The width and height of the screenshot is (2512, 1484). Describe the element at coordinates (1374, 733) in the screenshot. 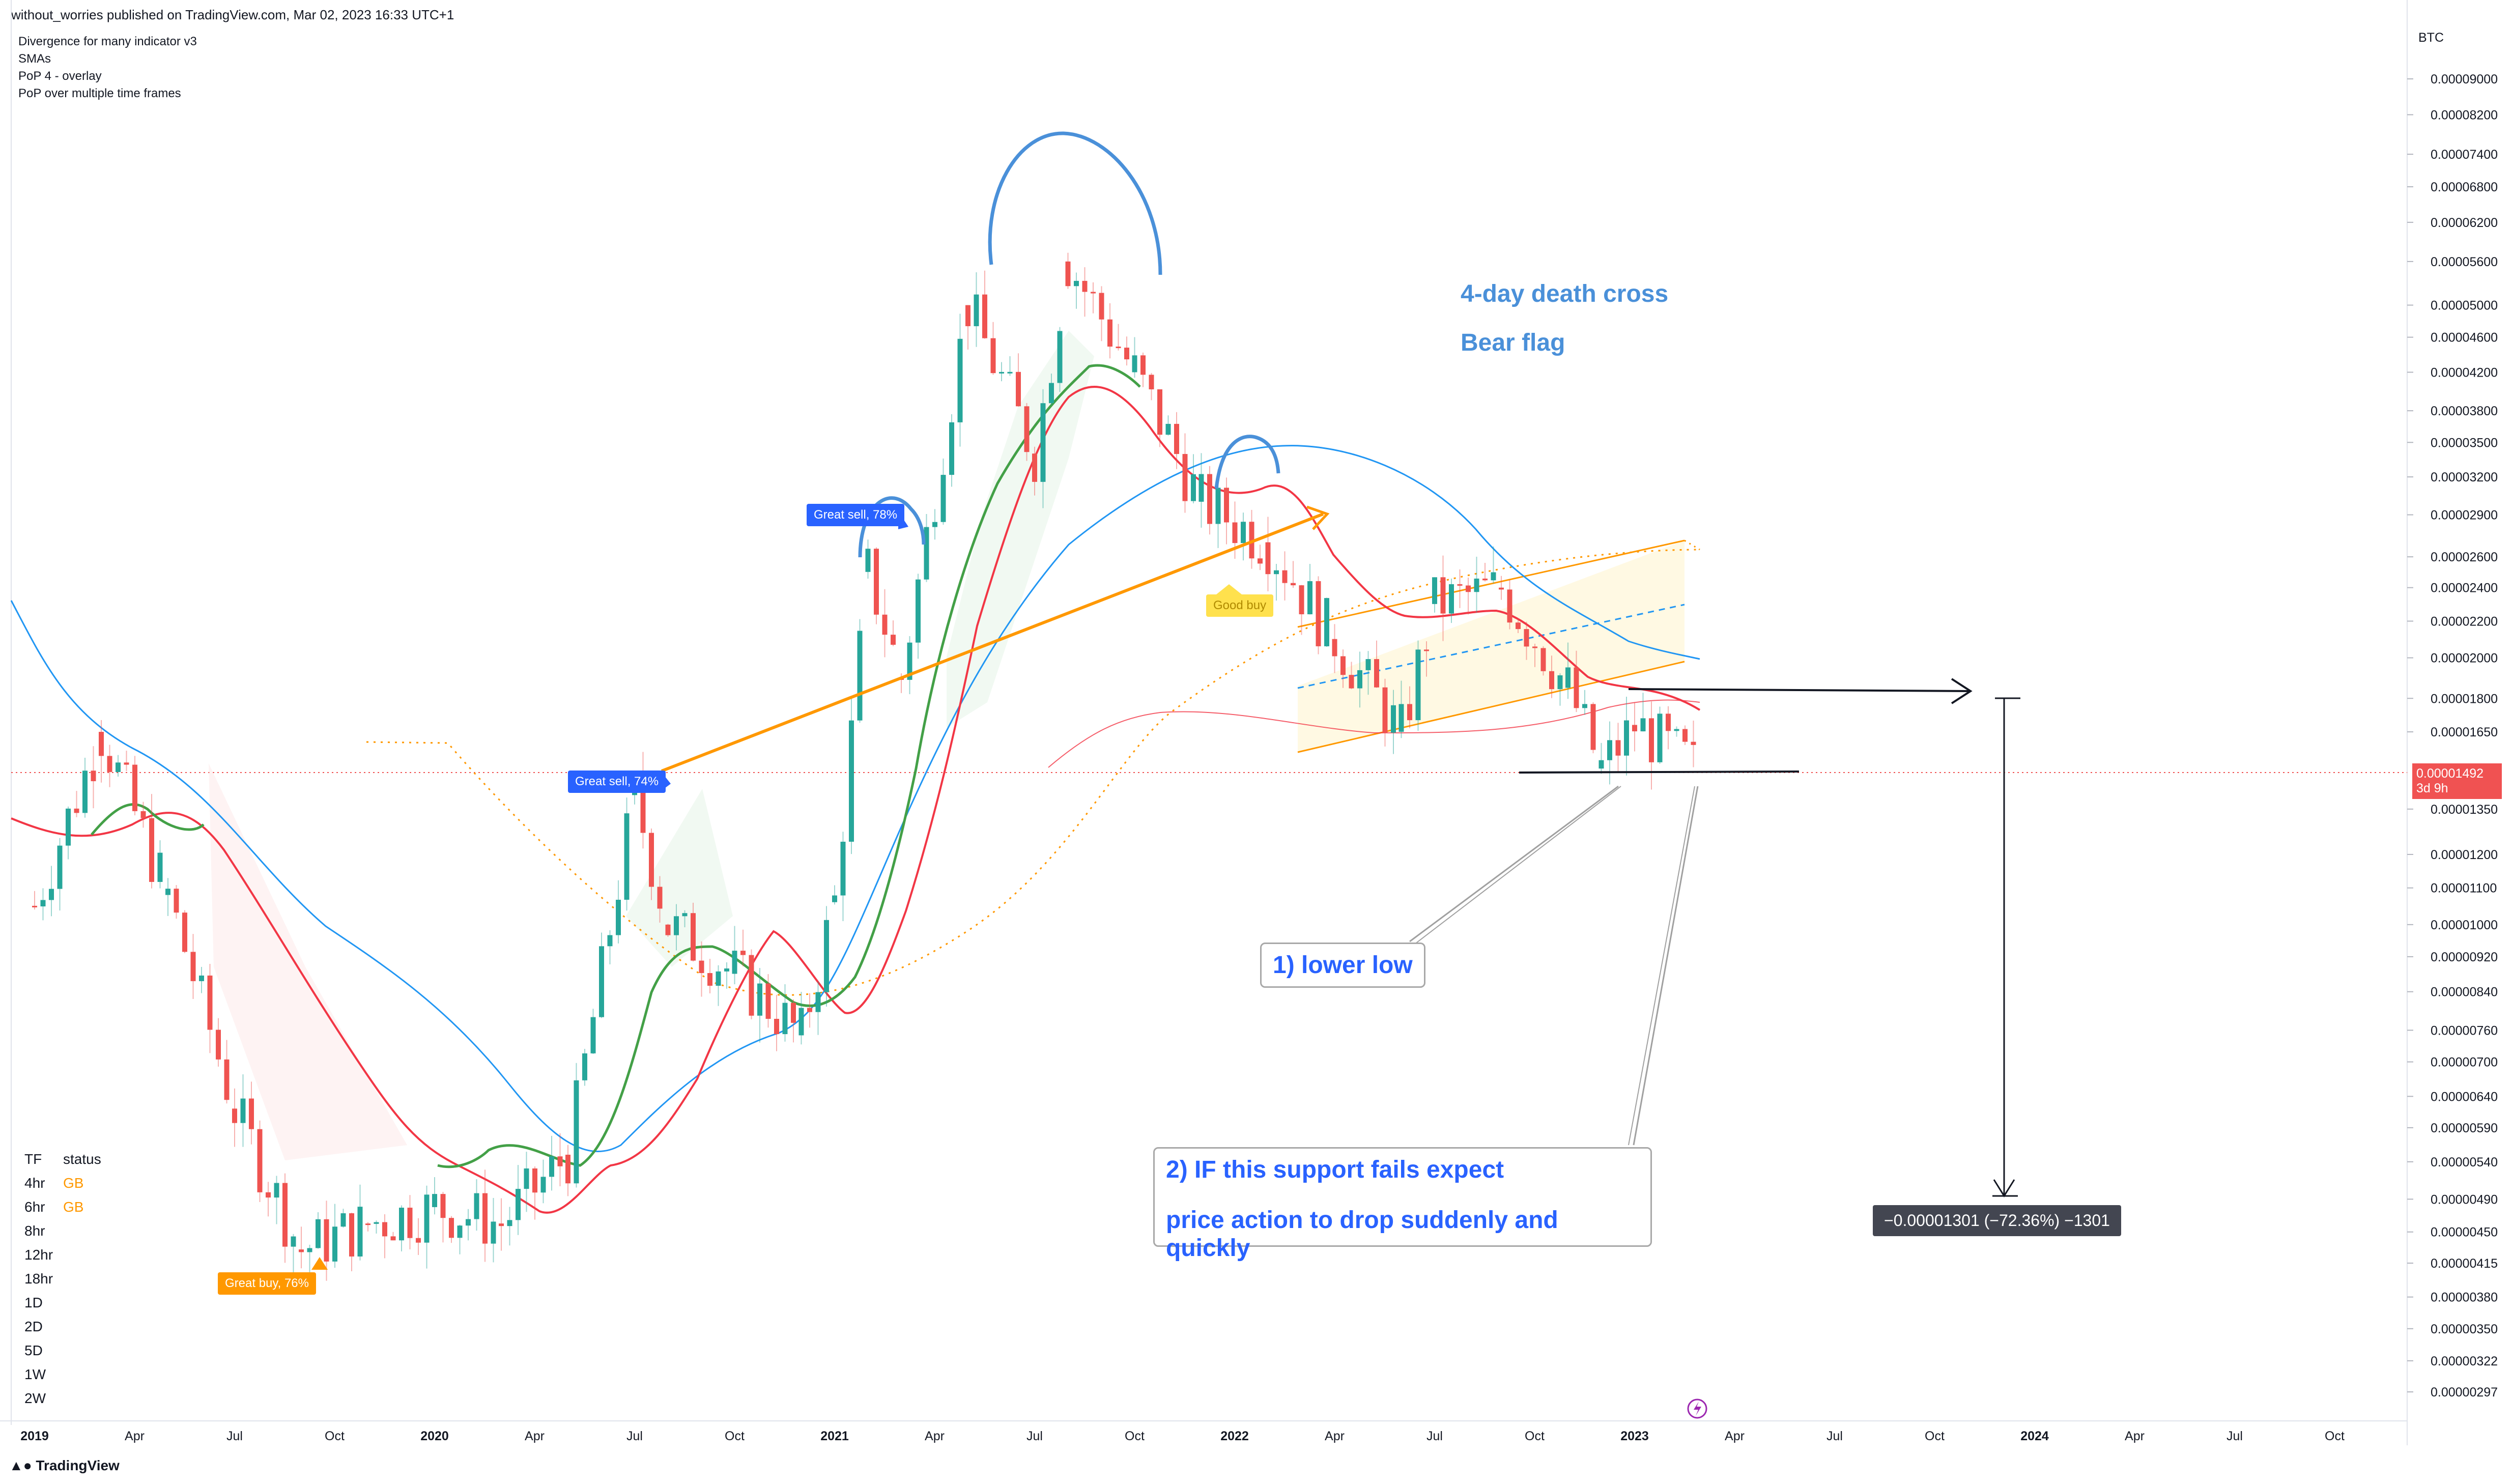

I see `sma-red-long` at that location.